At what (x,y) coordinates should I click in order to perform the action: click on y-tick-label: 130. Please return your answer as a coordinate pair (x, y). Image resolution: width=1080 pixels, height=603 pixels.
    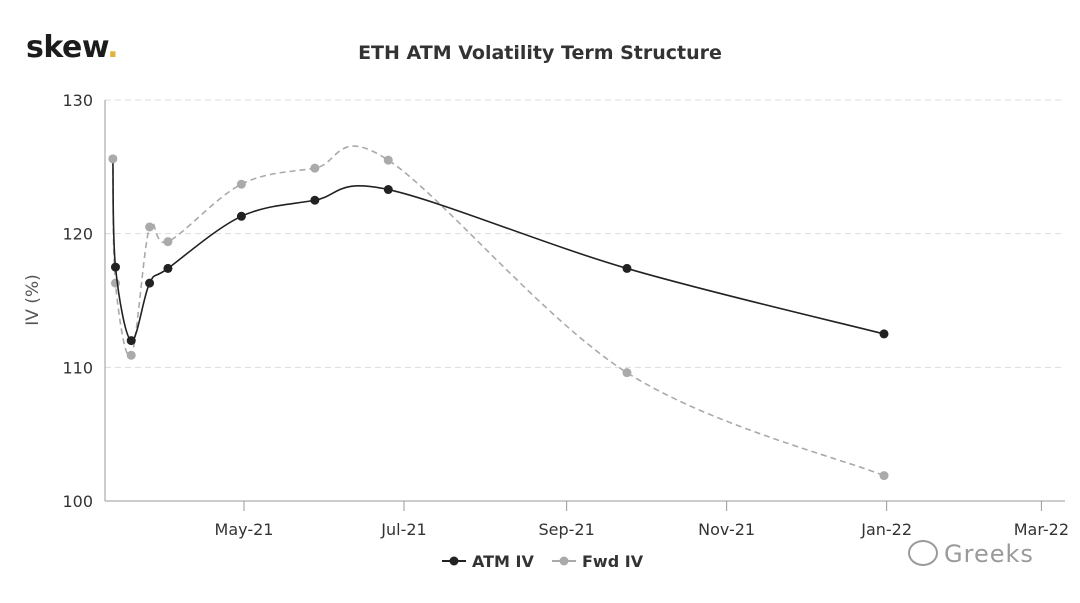
    Looking at the image, I should click on (77, 100).